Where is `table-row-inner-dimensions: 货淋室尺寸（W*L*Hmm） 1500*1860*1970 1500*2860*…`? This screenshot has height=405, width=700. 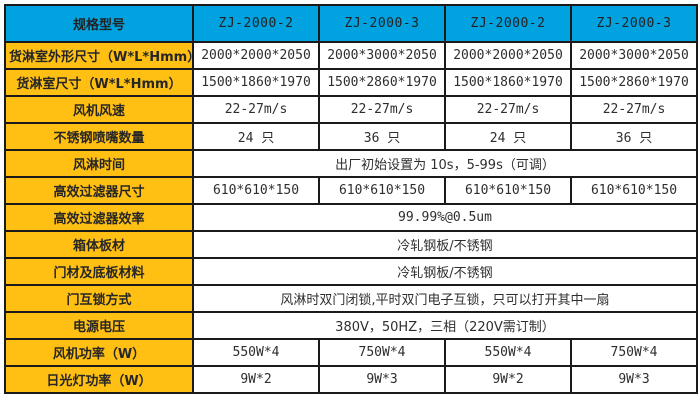 table-row-inner-dimensions: 货淋室尺寸（W*L*Hmm） 1500*1860*1970 1500*2860*… is located at coordinates (351, 82).